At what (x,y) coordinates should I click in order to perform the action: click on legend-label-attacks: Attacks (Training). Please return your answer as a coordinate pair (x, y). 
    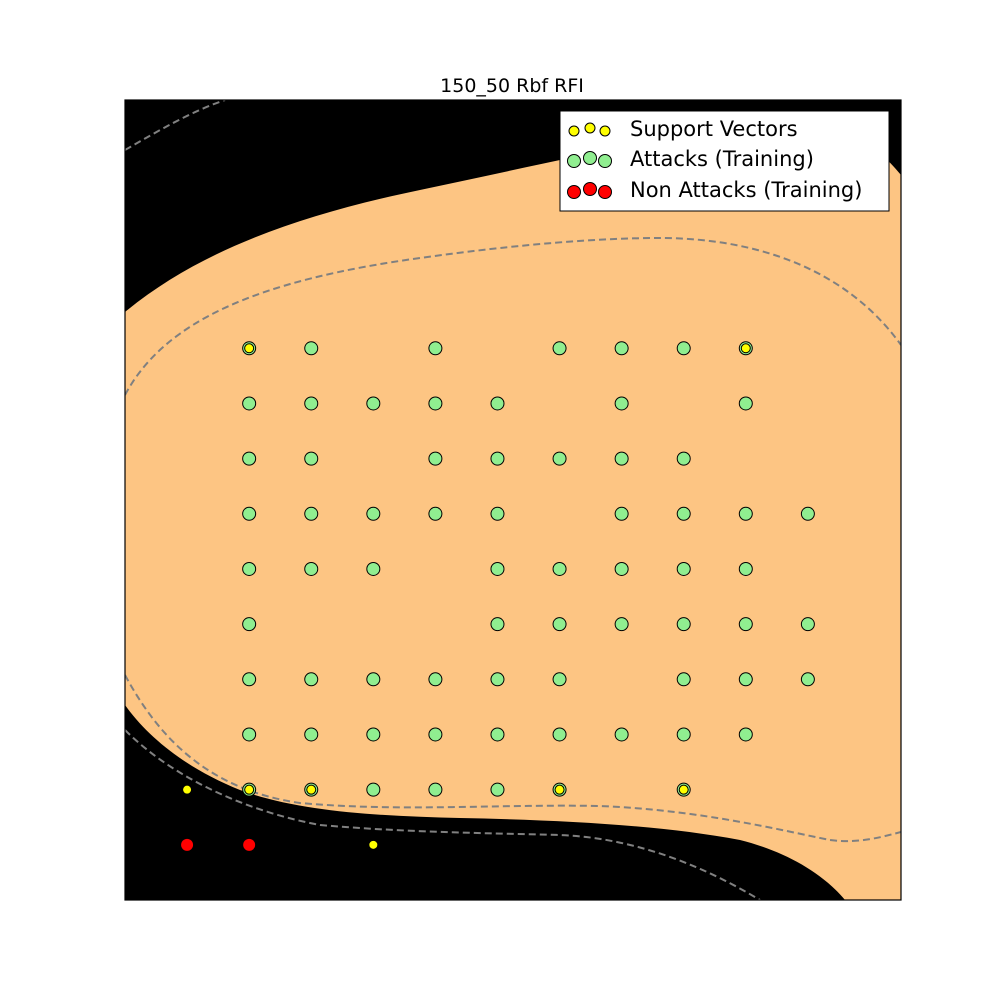
    Looking at the image, I should click on (722, 159).